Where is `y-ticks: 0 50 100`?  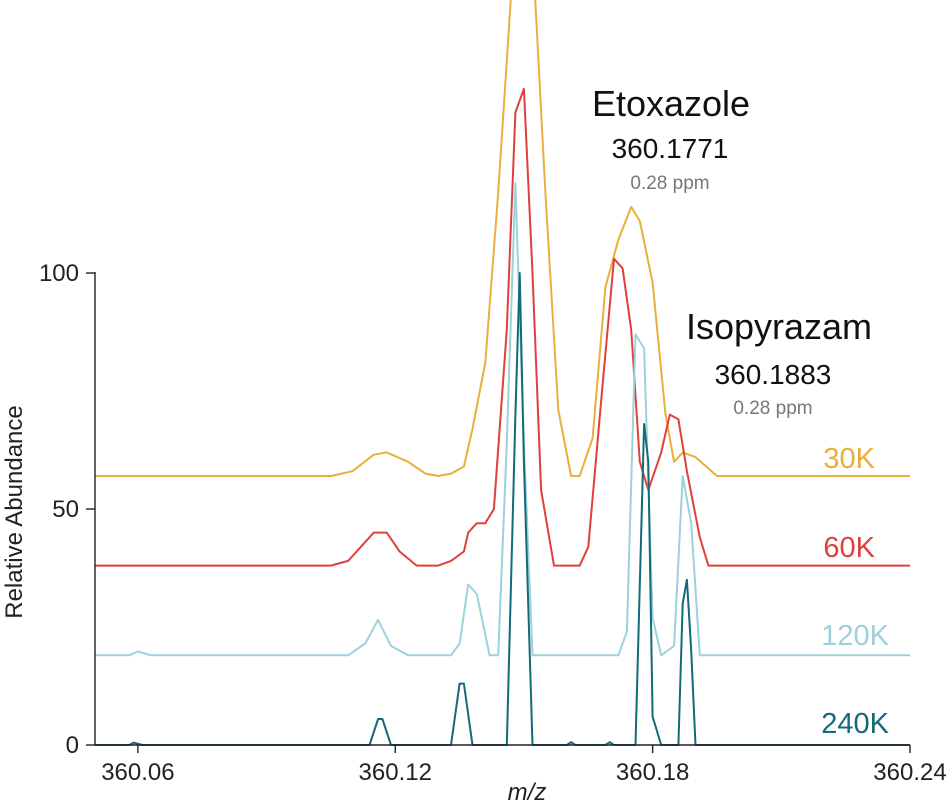 y-ticks: 0 50 100 is located at coordinates (67, 509).